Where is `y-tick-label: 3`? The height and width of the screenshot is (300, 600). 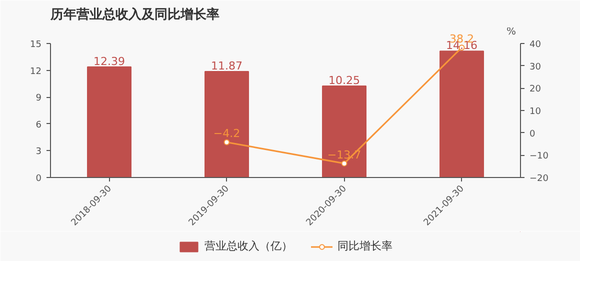
y-tick-label: 3 is located at coordinates (39, 152).